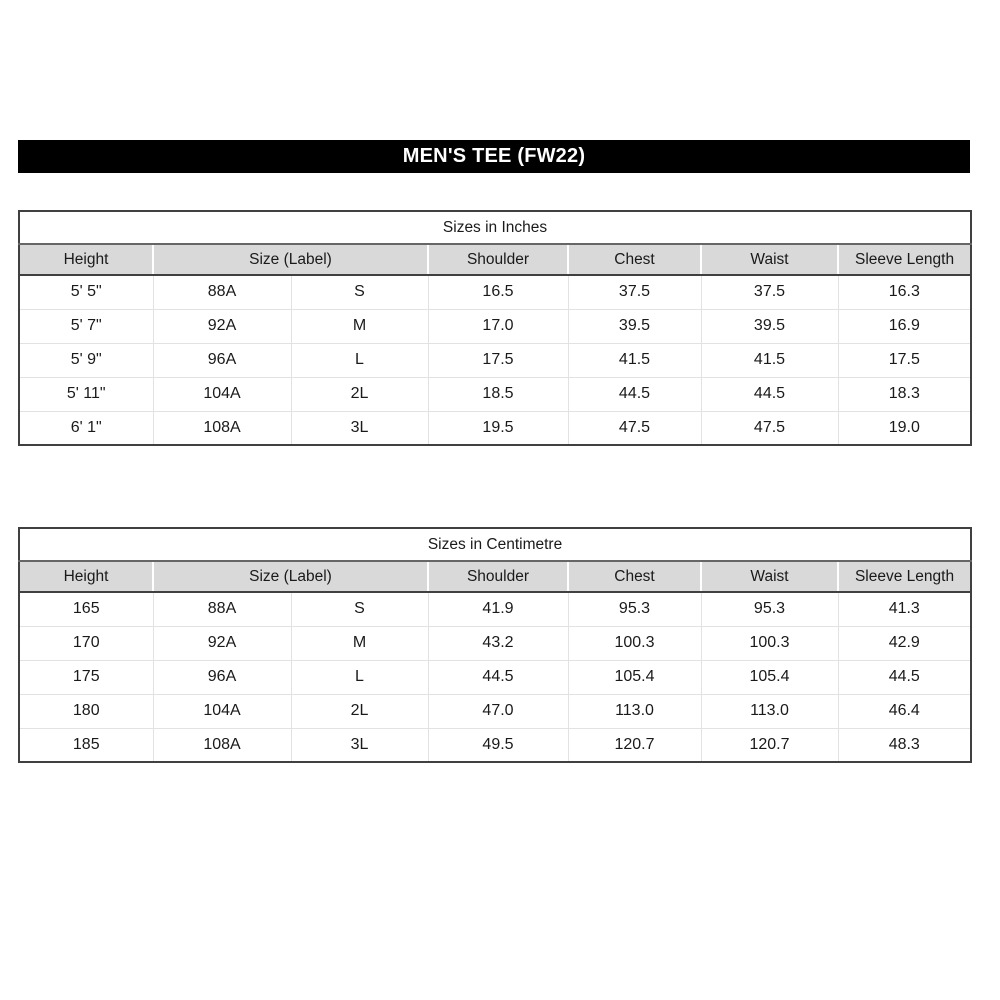 The width and height of the screenshot is (1000, 1000). Describe the element at coordinates (86, 676) in the screenshot. I see `cell-height: 175` at that location.